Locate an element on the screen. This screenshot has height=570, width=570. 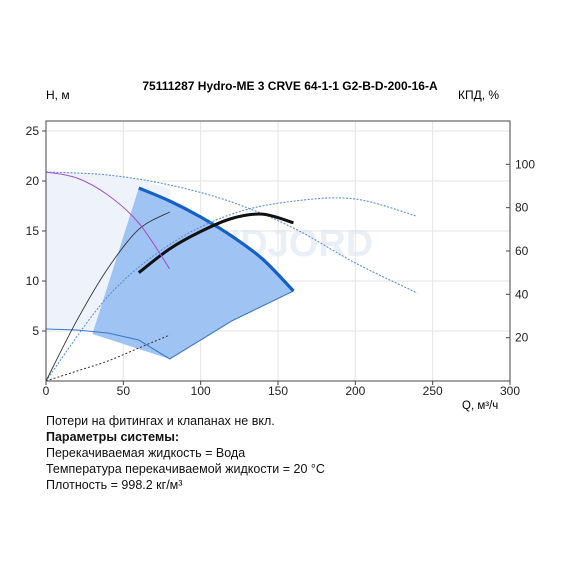
y2-tick-label-40: 40 is located at coordinates (522, 294).